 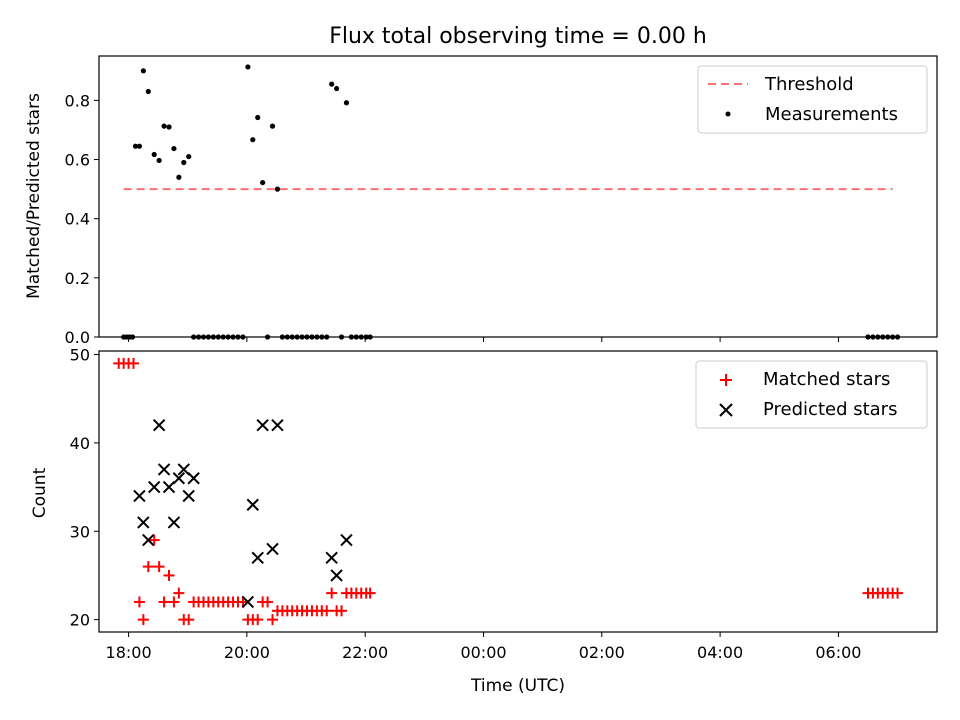 What do you see at coordinates (811, 394) in the screenshot?
I see `bottom-legend-box` at bounding box center [811, 394].